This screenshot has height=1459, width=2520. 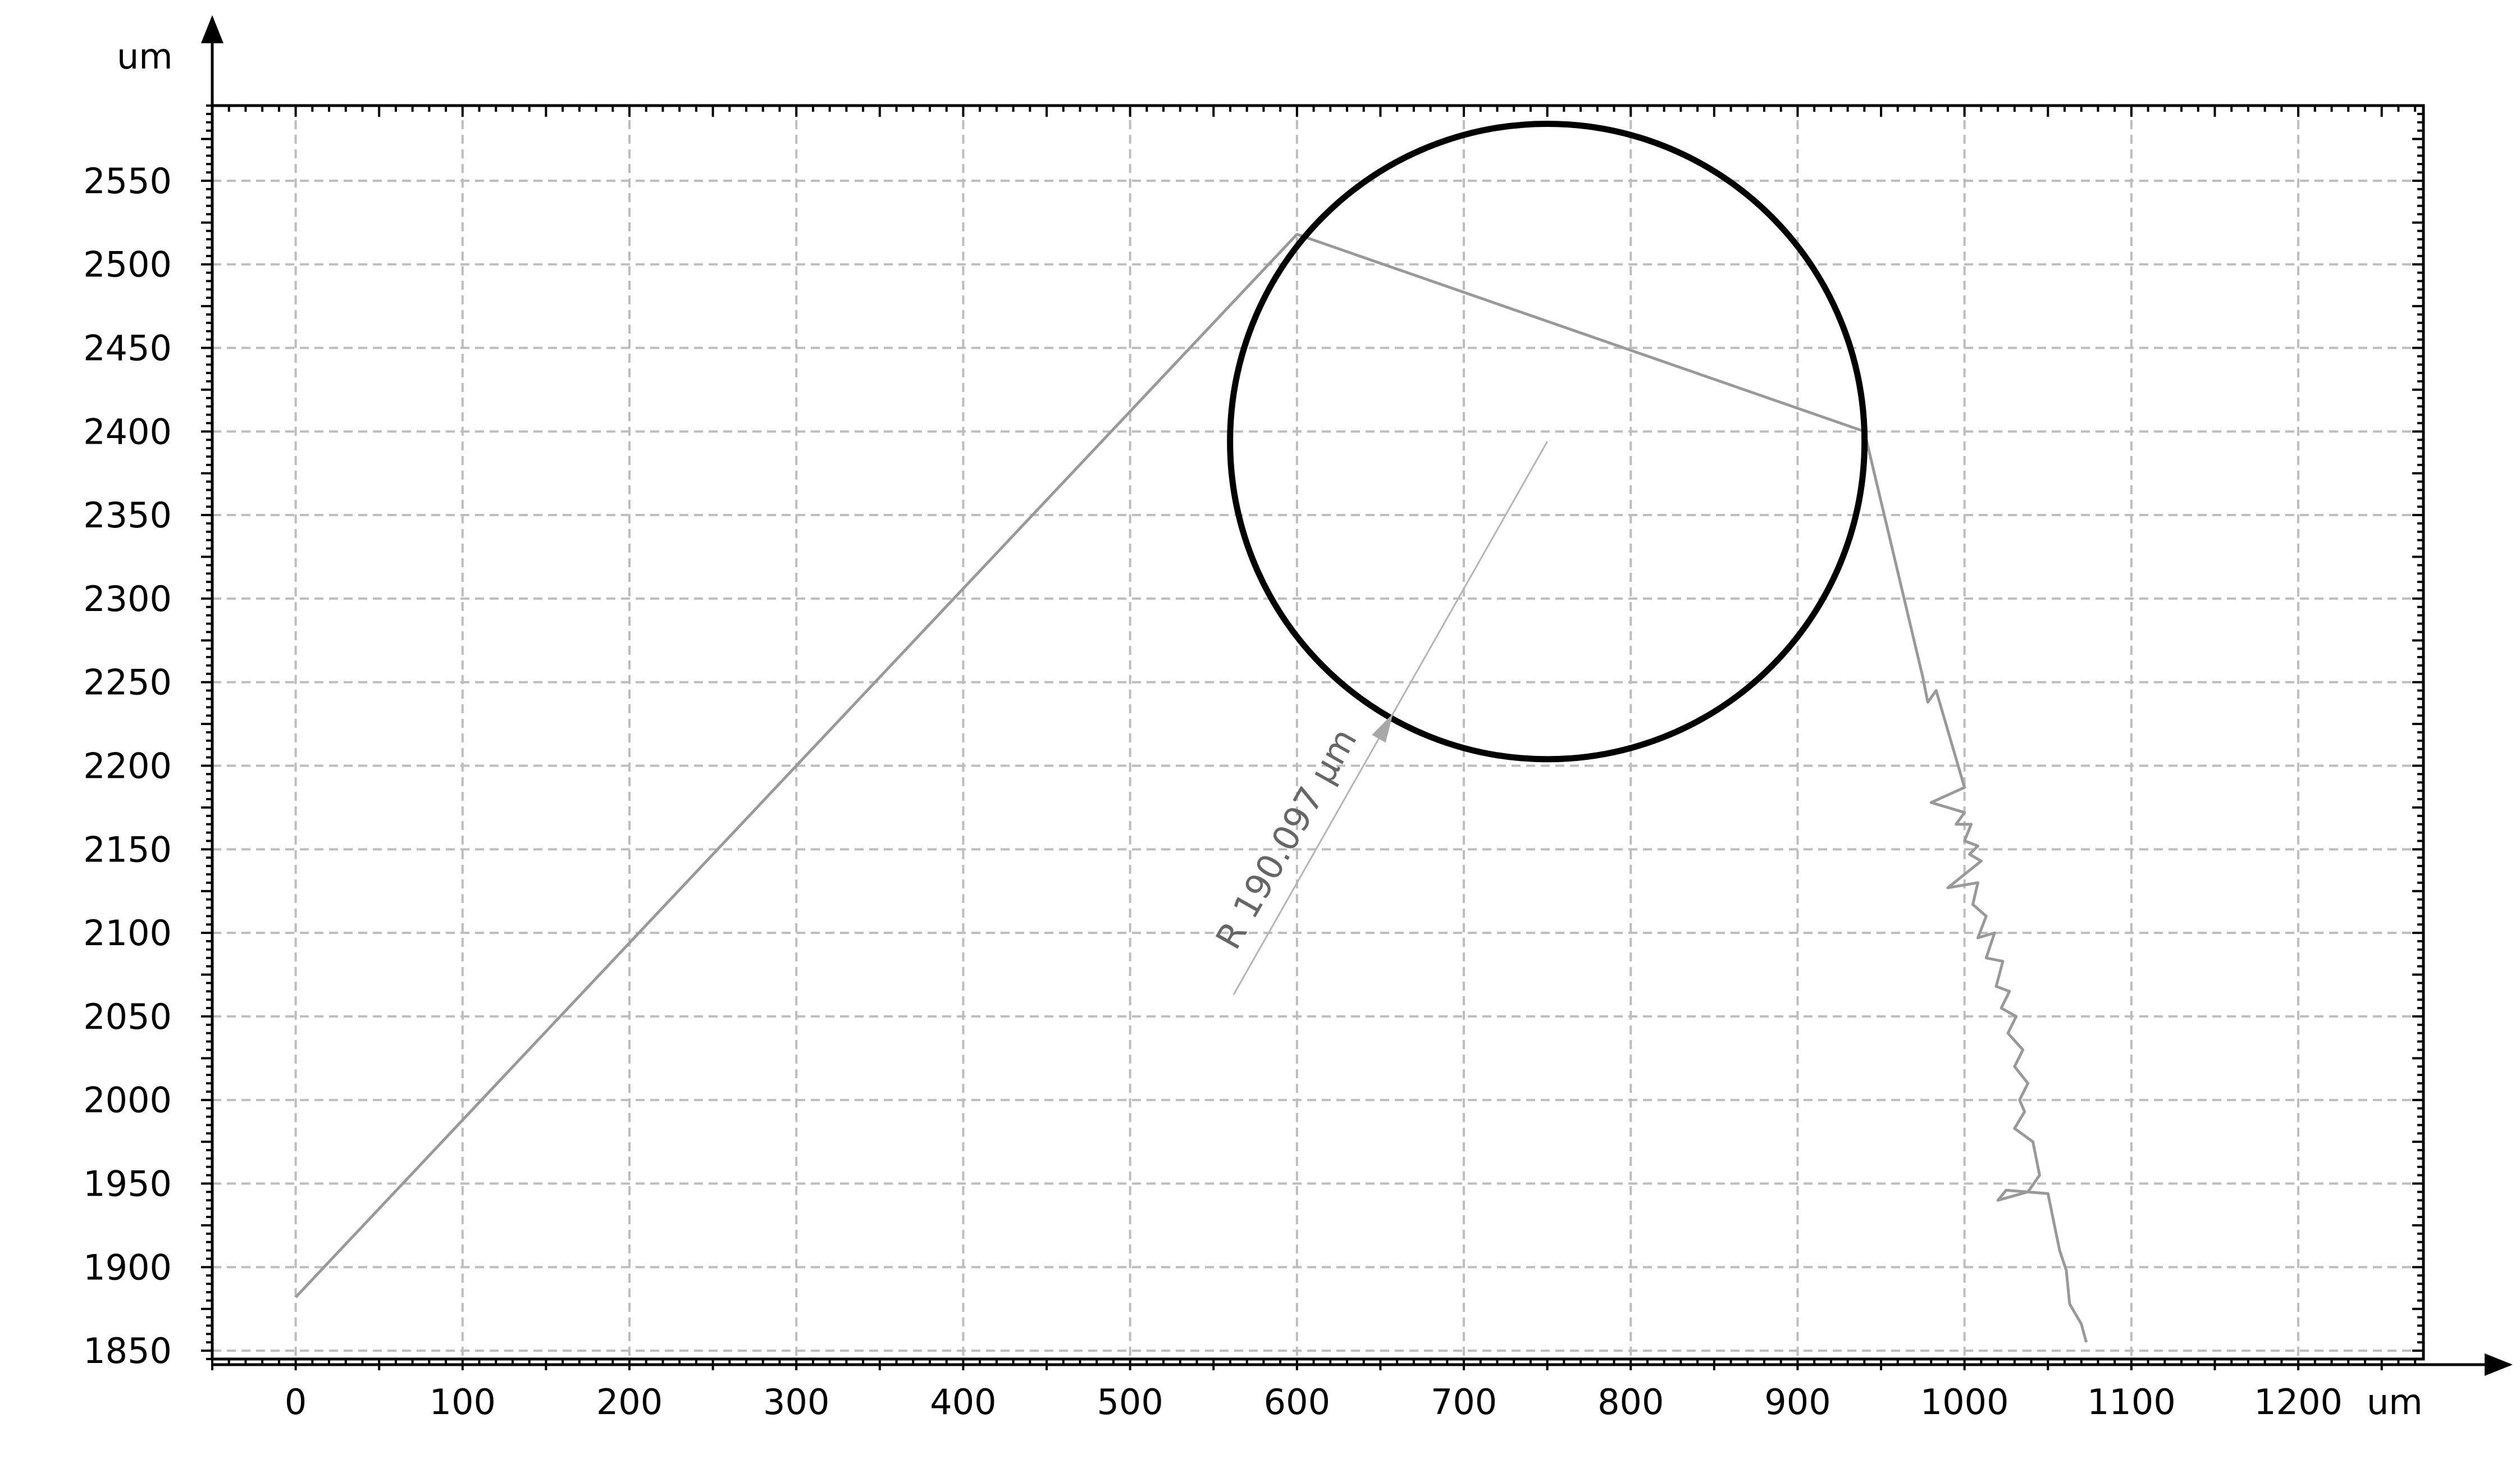 What do you see at coordinates (127, 1350) in the screenshot?
I see `y-tick-label: 1850` at bounding box center [127, 1350].